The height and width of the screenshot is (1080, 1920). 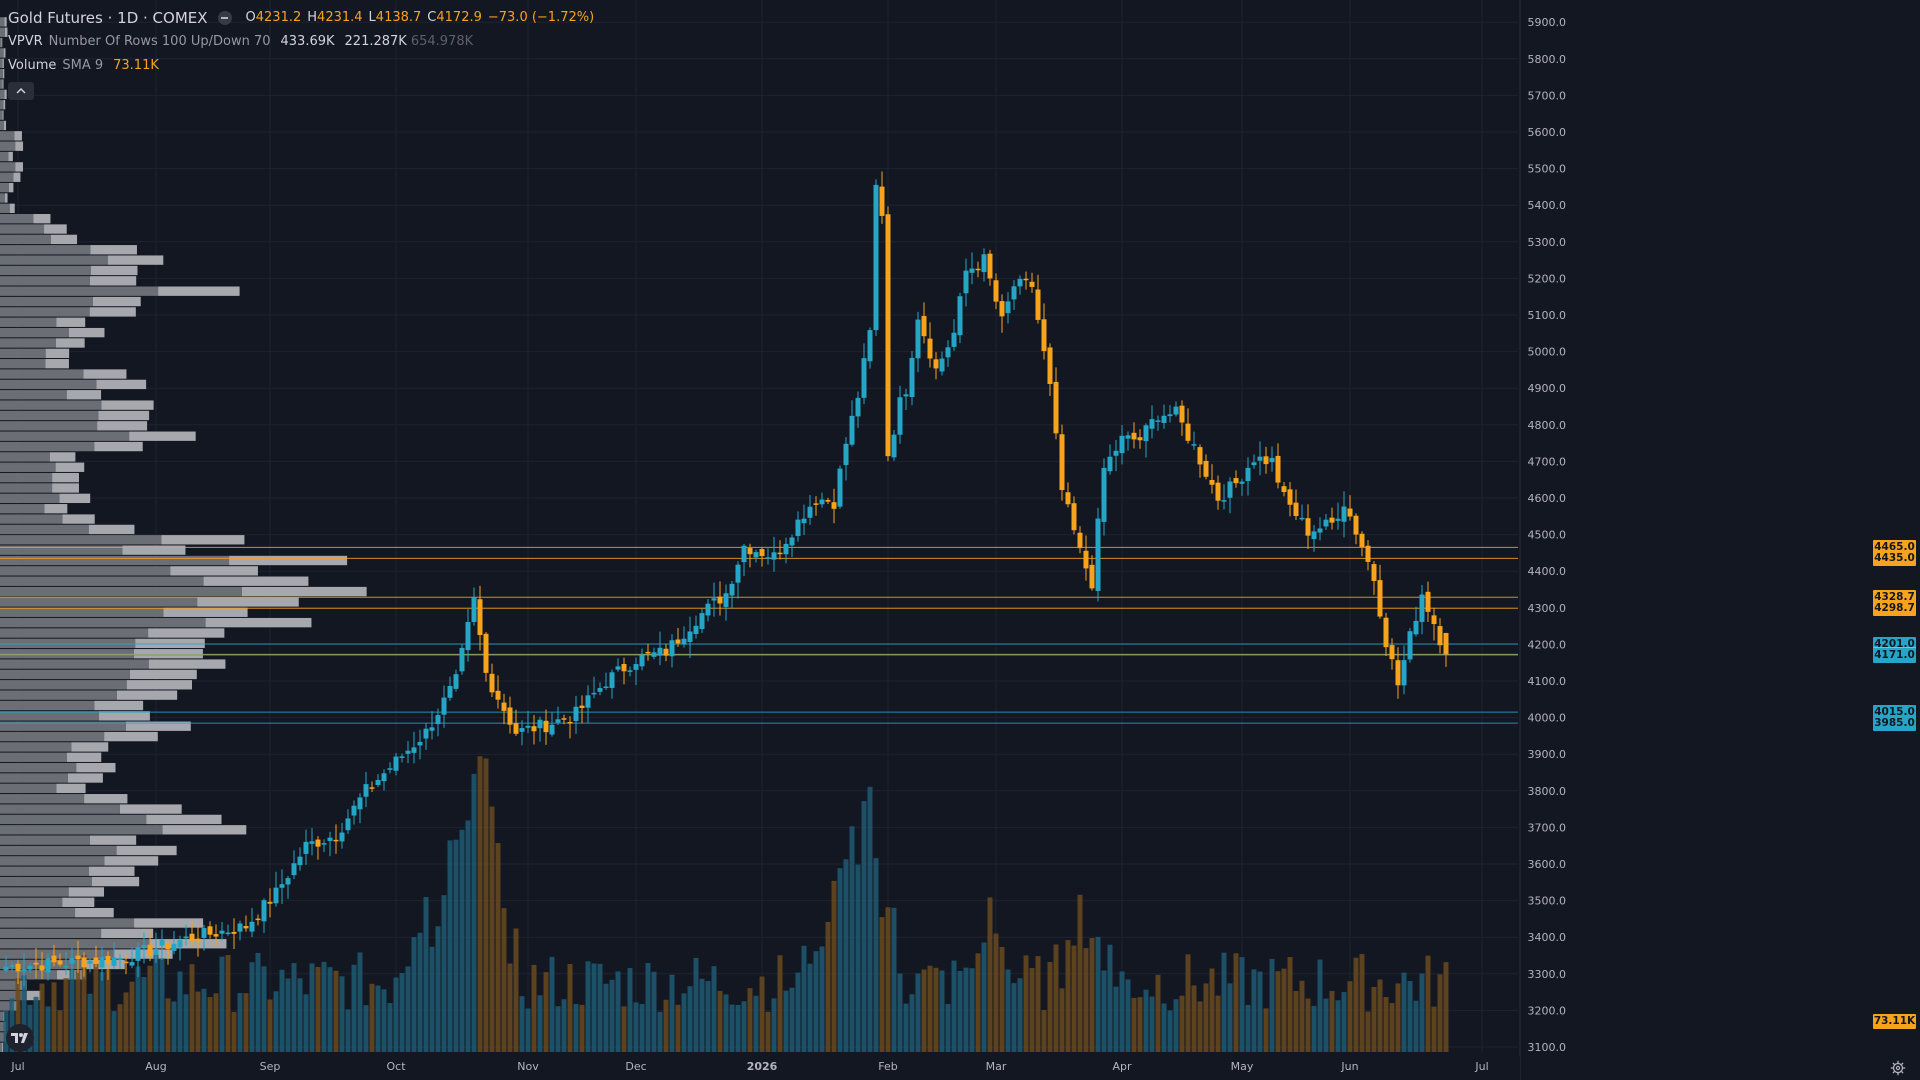 What do you see at coordinates (1547, 974) in the screenshot?
I see `price-tick-label: 3300.0` at bounding box center [1547, 974].